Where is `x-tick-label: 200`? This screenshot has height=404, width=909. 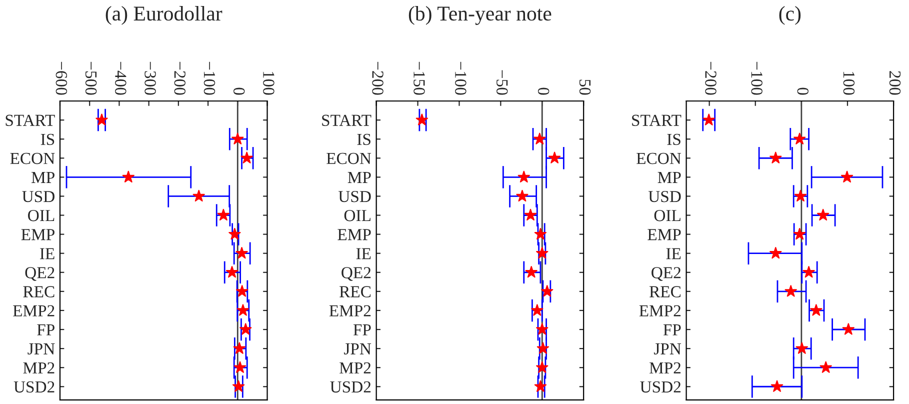
x-tick-label: 200 is located at coordinates (895, 83).